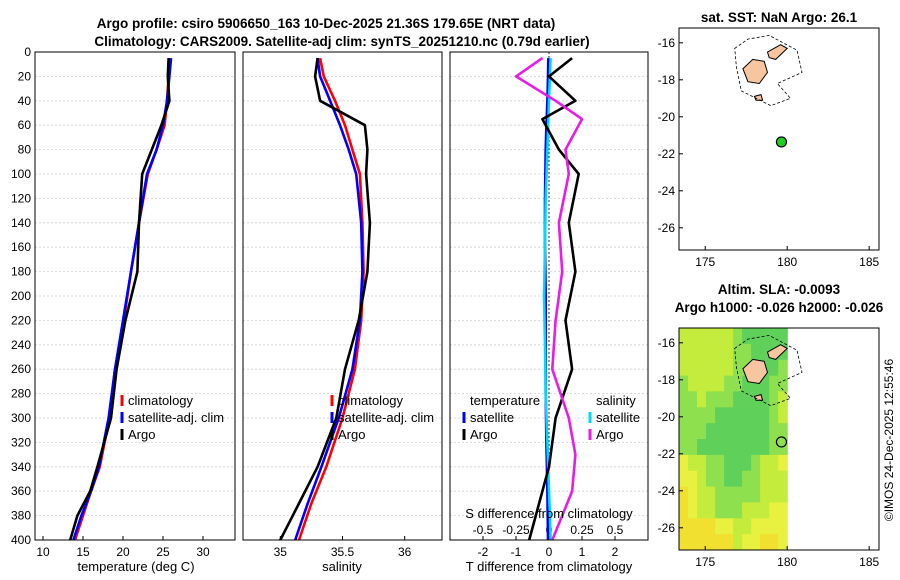 The image size is (900, 580). I want to click on x-tick-label: 0, so click(549, 552).